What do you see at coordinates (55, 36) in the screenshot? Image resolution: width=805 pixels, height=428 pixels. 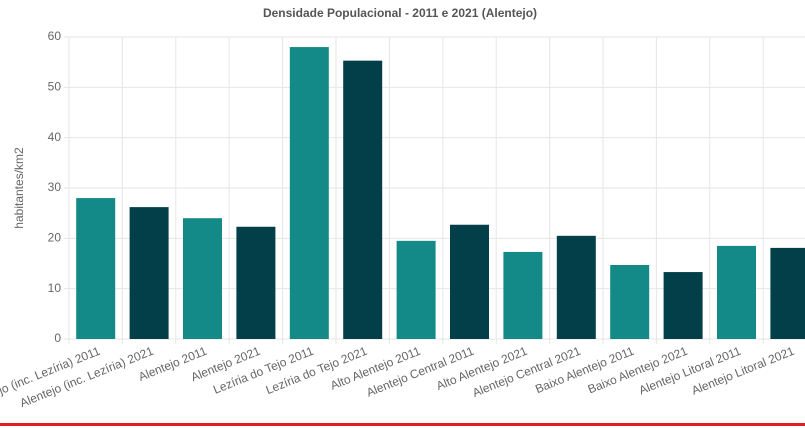 I see `y-tick-label: 60` at bounding box center [55, 36].